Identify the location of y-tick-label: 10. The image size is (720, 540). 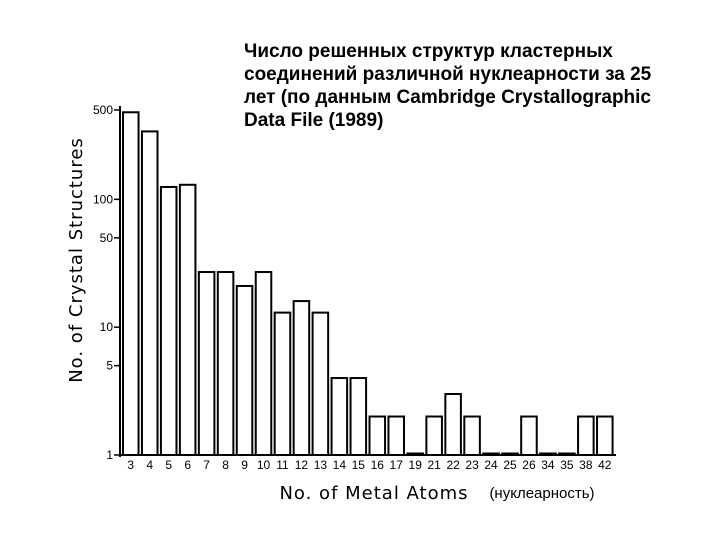
(107, 327).